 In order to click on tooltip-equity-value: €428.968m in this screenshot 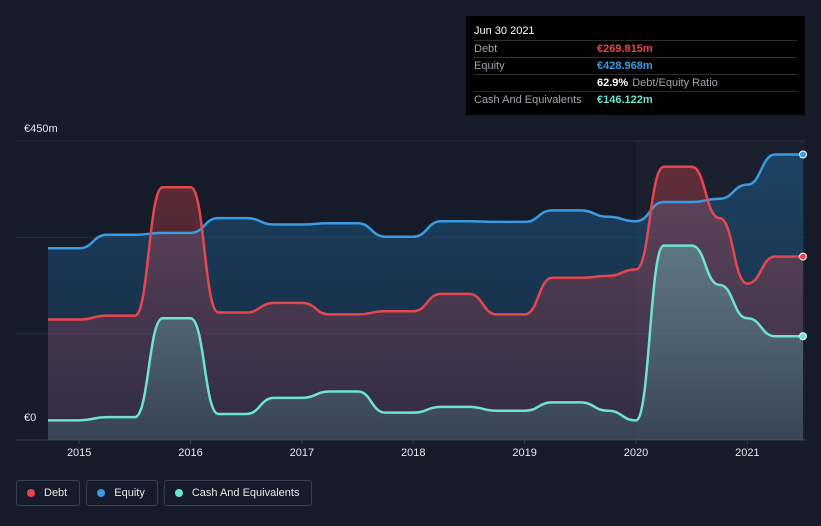, I will do `click(625, 66)`.